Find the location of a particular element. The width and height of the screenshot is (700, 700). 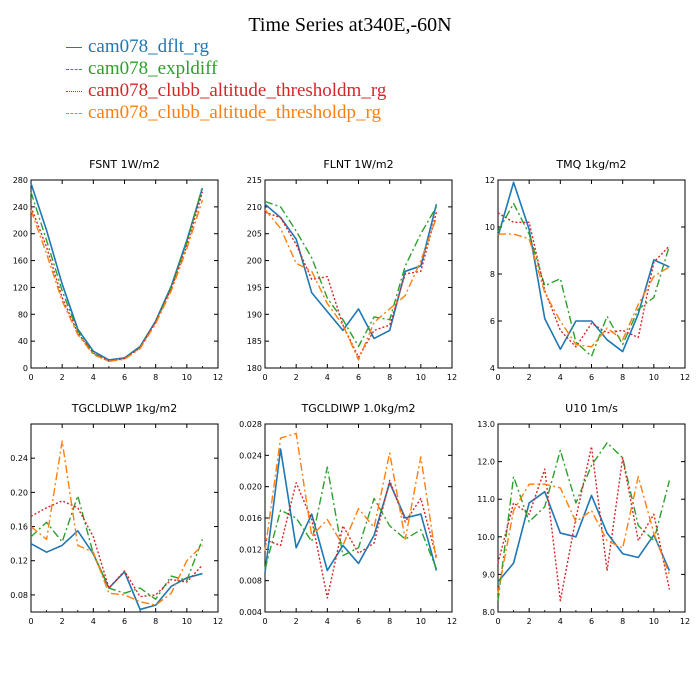

y-tick-label: 80 is located at coordinates (23, 314).